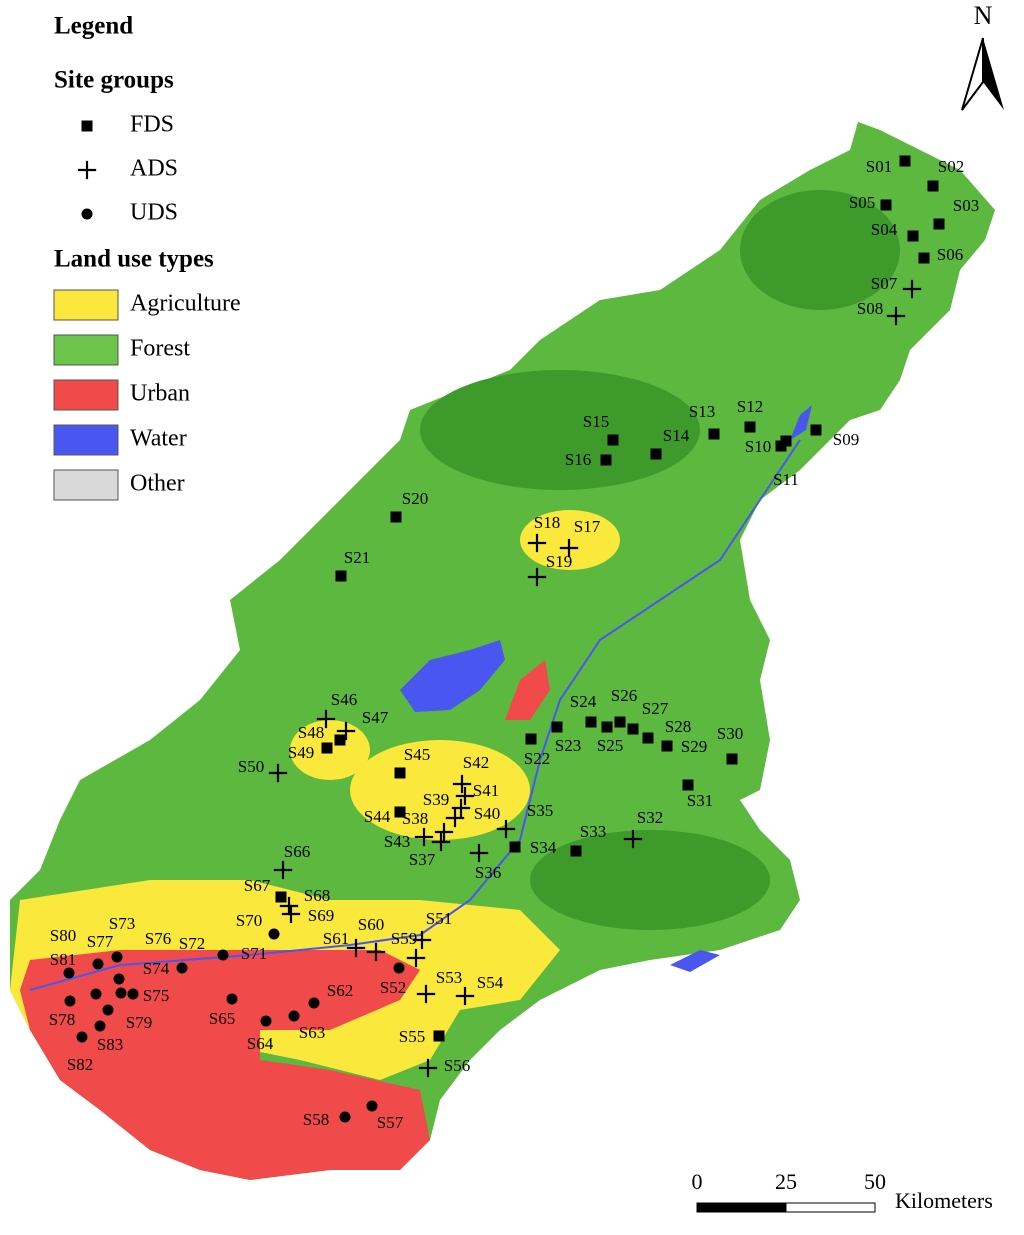 This screenshot has height=1235, width=1024. Describe the element at coordinates (311, 732) in the screenshot. I see `site-label: S48` at that location.